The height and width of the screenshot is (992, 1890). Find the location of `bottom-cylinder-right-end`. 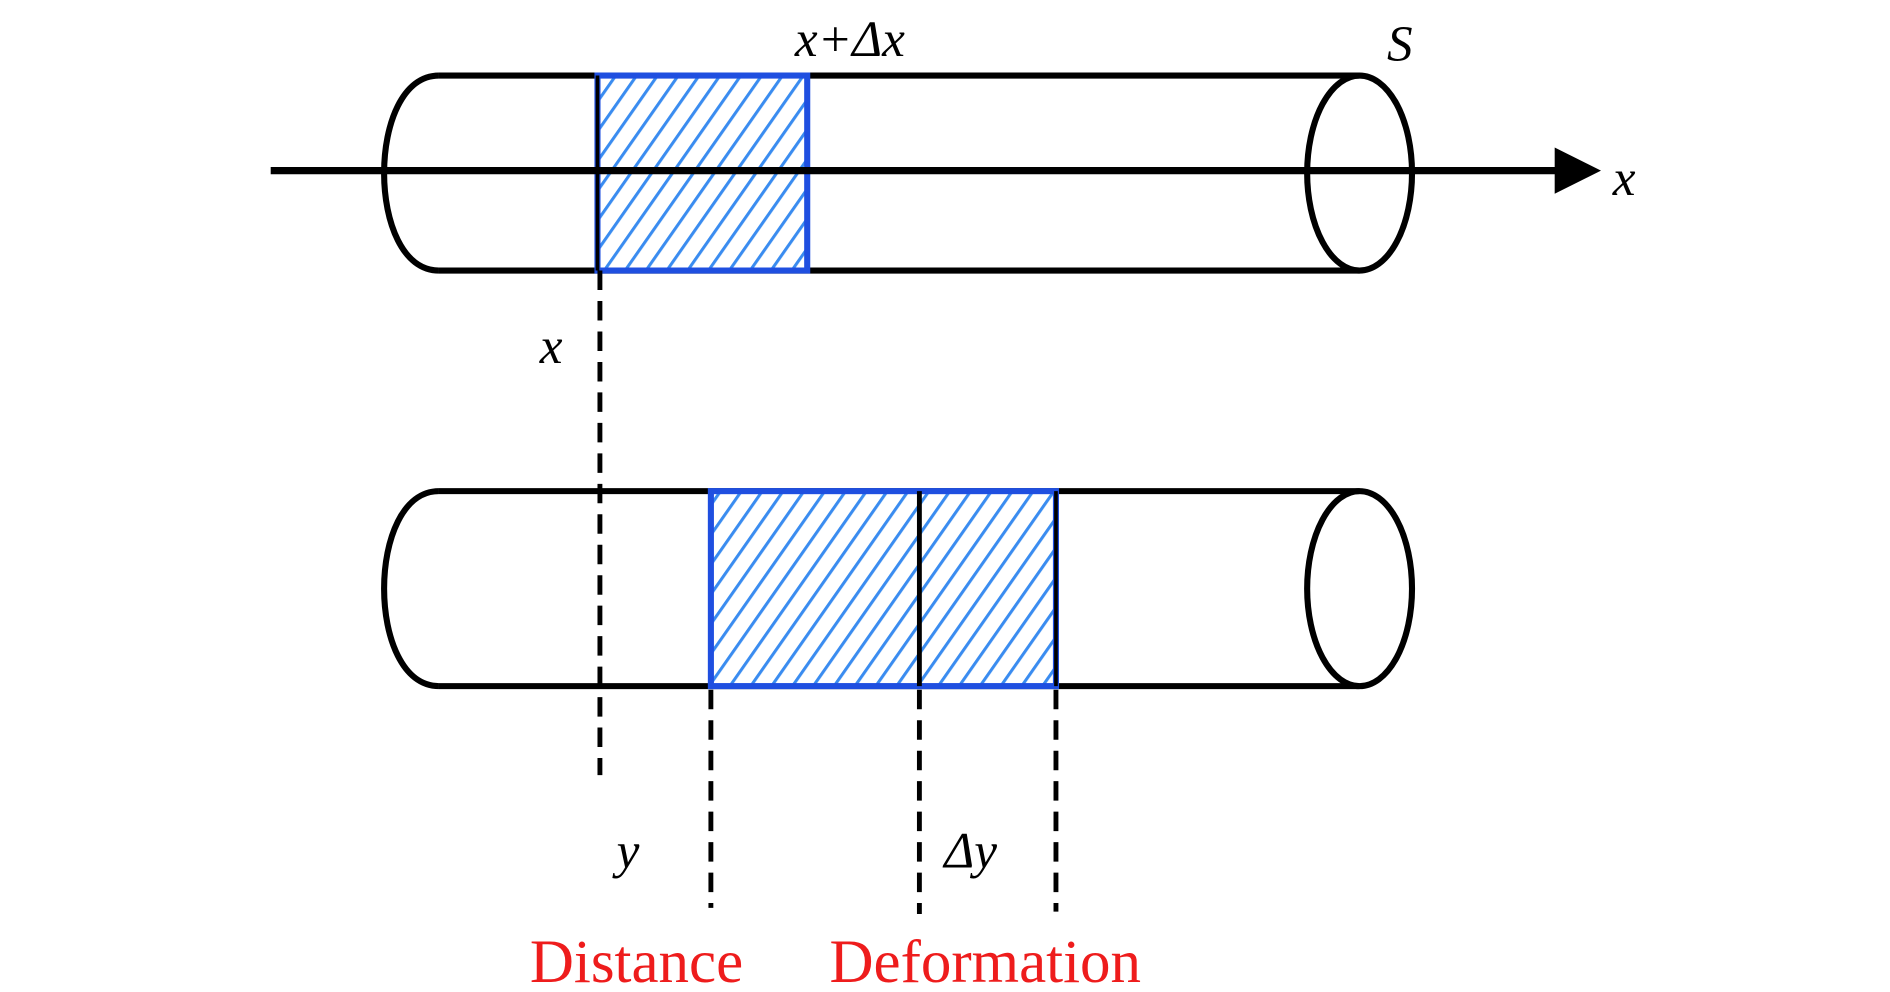

bottom-cylinder-right-end is located at coordinates (1360, 589).